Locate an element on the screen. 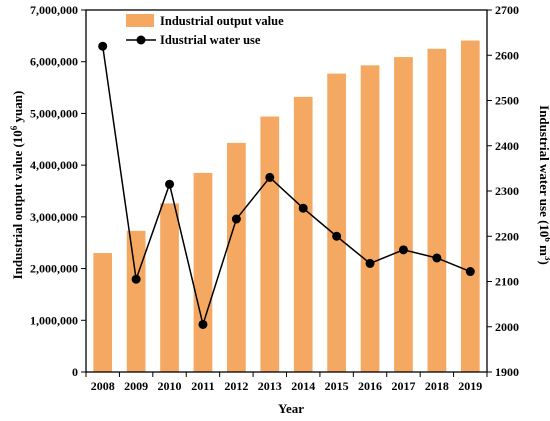 The width and height of the screenshot is (550, 421). x-tick-label: 2008 is located at coordinates (103, 386).